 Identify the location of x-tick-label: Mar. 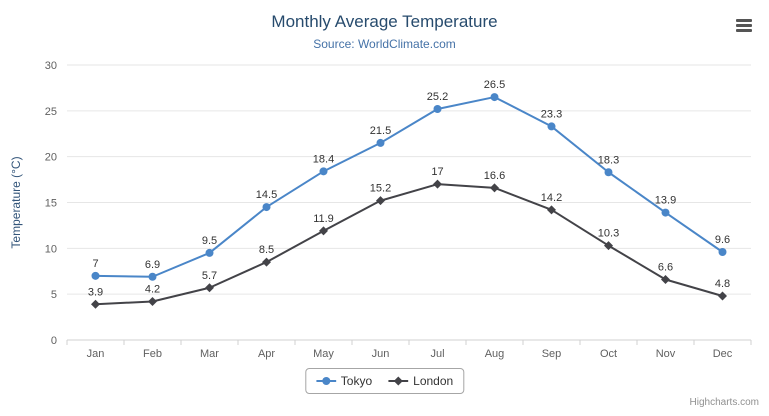
(209, 354).